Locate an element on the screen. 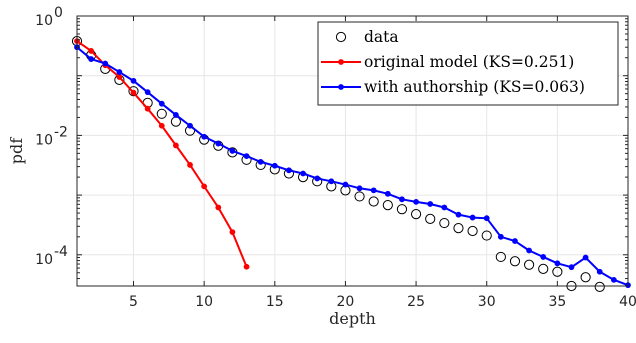  y-tick-label: 10 0 is located at coordinates (49, 17).